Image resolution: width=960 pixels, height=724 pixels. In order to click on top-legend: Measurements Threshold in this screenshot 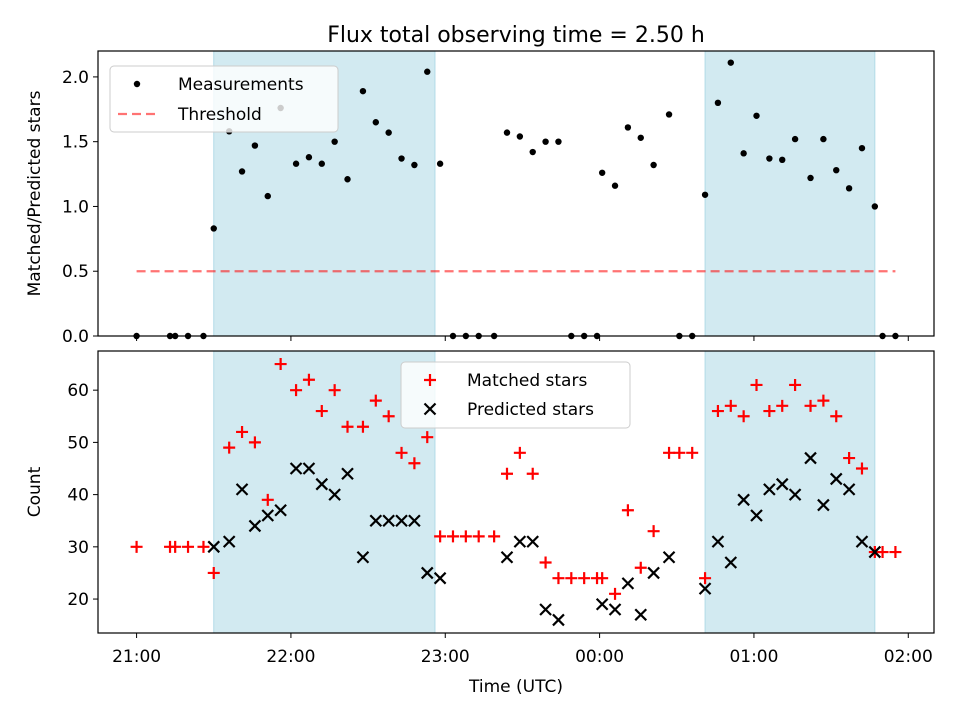, I will do `click(224, 99)`.